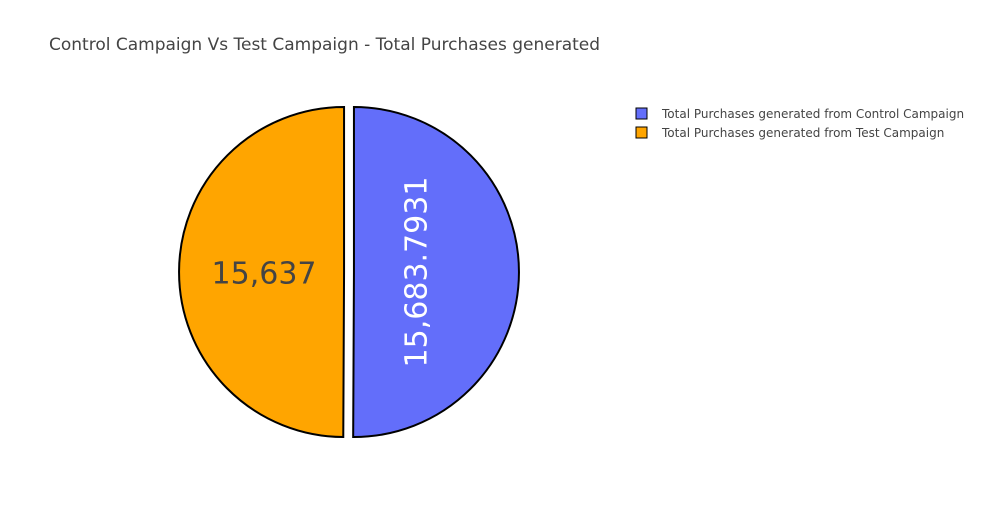 Image resolution: width=984 pixels, height=529 pixels. What do you see at coordinates (323, 272) in the screenshot?
I see `pie-slice-labels: 15,683.7931 15,637` at bounding box center [323, 272].